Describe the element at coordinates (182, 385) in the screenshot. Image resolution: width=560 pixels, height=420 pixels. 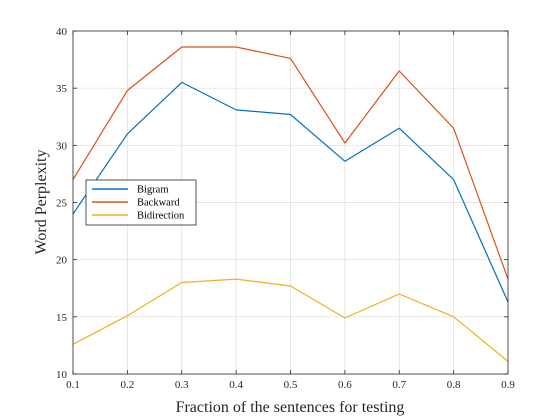
I see `x-tick-label: 0.3` at that location.